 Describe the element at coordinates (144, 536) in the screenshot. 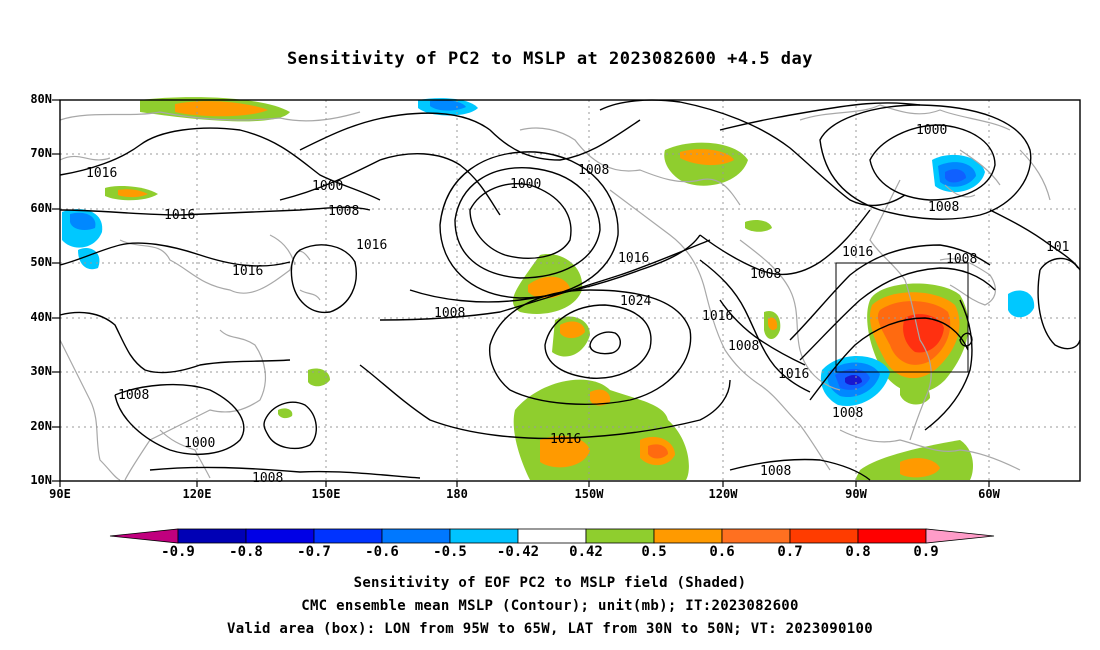

I see `colorbar-arrow-low` at that location.